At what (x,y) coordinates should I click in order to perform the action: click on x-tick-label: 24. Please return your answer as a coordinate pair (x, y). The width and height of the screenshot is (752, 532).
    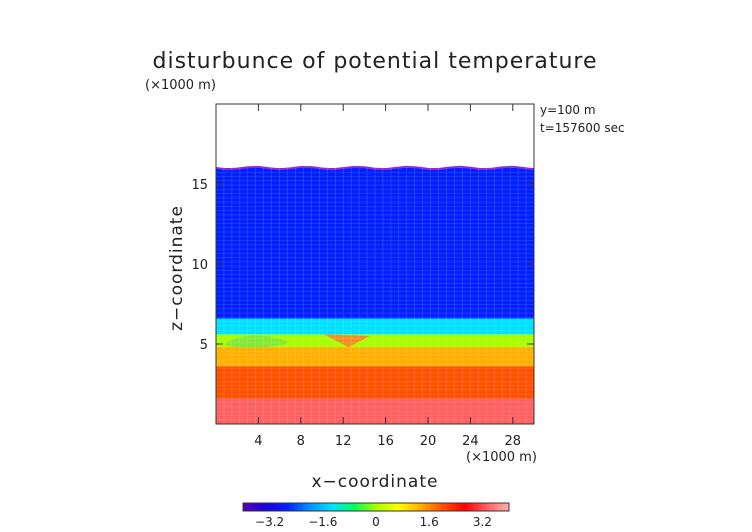
    Looking at the image, I should click on (470, 441).